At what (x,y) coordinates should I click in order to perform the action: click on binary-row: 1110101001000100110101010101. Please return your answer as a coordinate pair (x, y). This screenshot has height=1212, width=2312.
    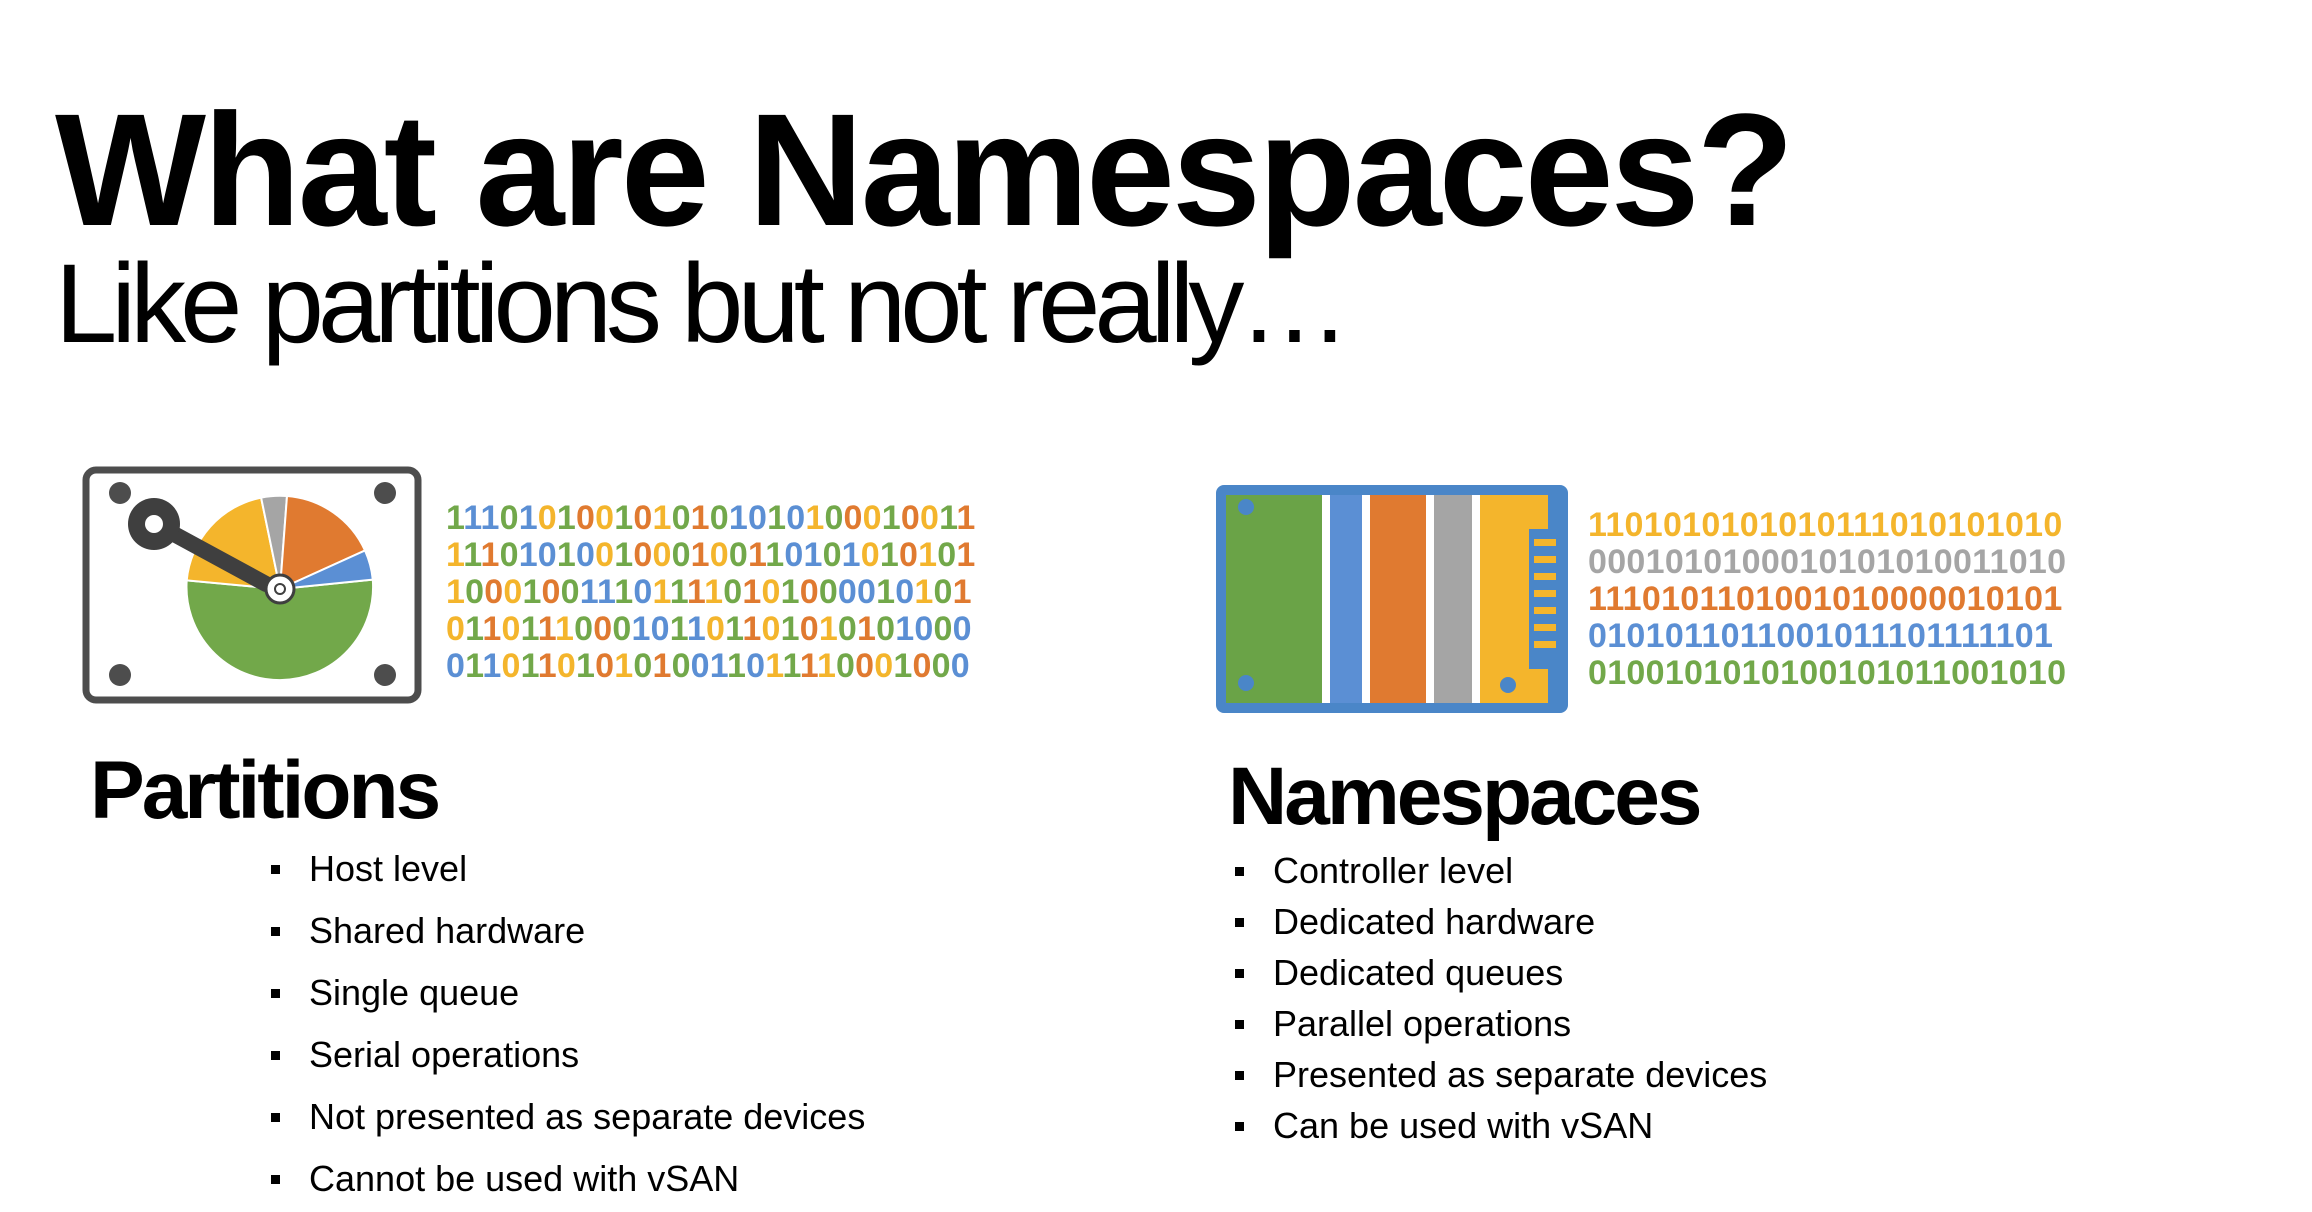
    Looking at the image, I should click on (711, 555).